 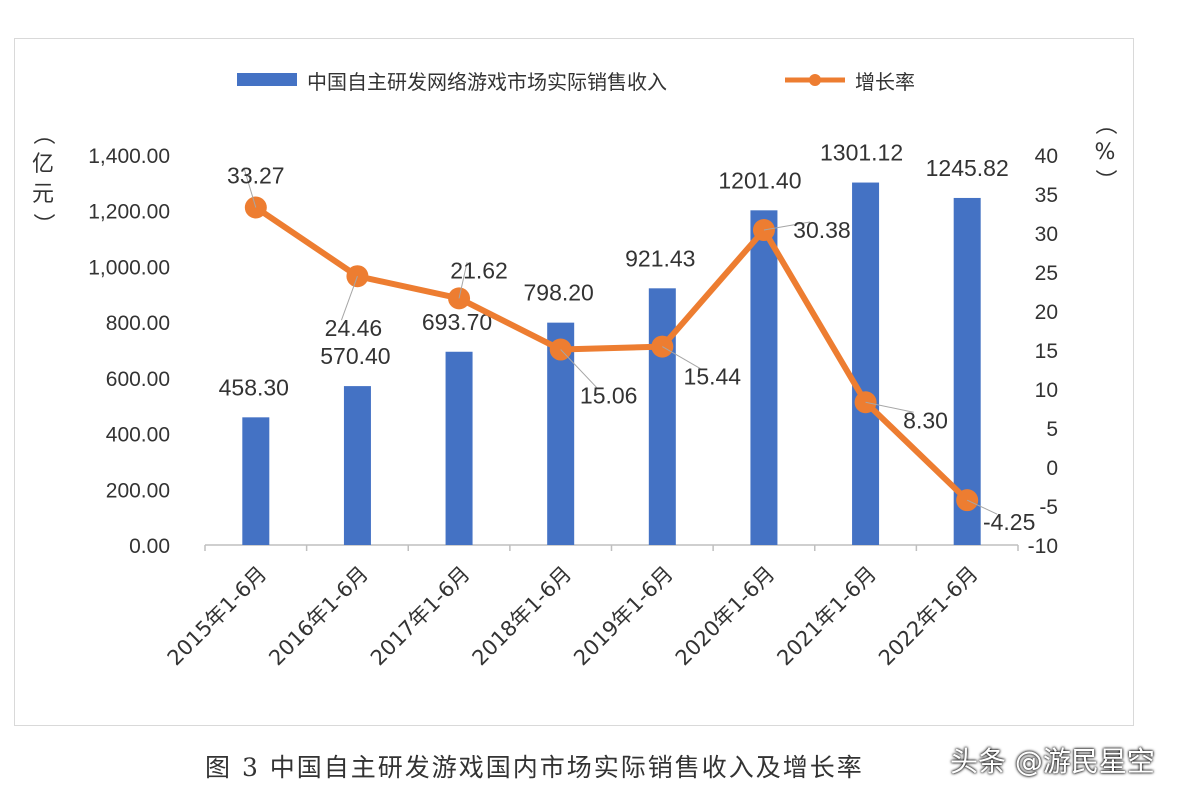 What do you see at coordinates (1043, 546) in the screenshot?
I see `right-tick-label: -10` at bounding box center [1043, 546].